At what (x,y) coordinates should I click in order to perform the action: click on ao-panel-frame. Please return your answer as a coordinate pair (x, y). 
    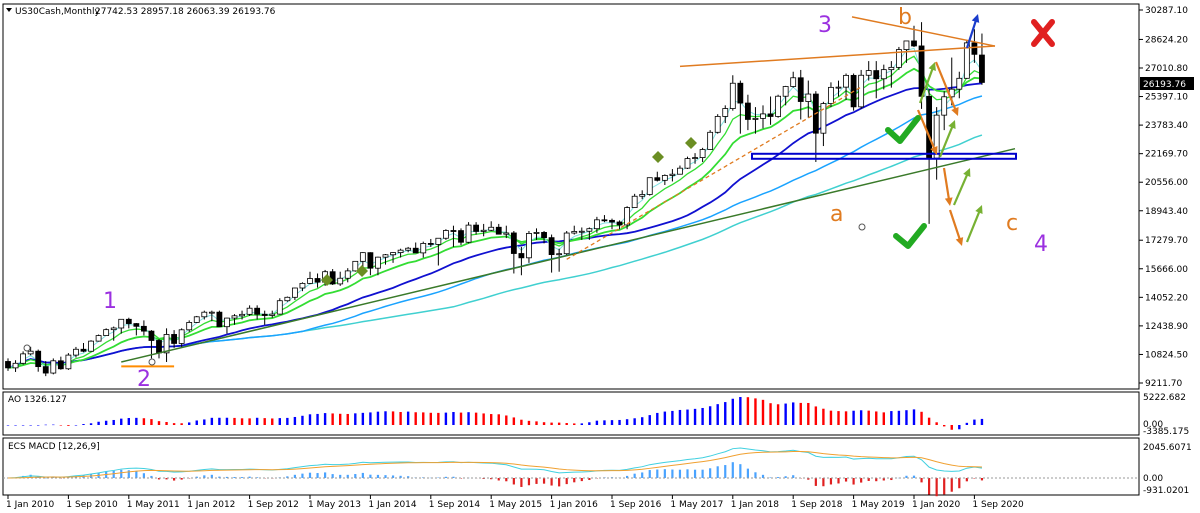
    Looking at the image, I should click on (571, 413).